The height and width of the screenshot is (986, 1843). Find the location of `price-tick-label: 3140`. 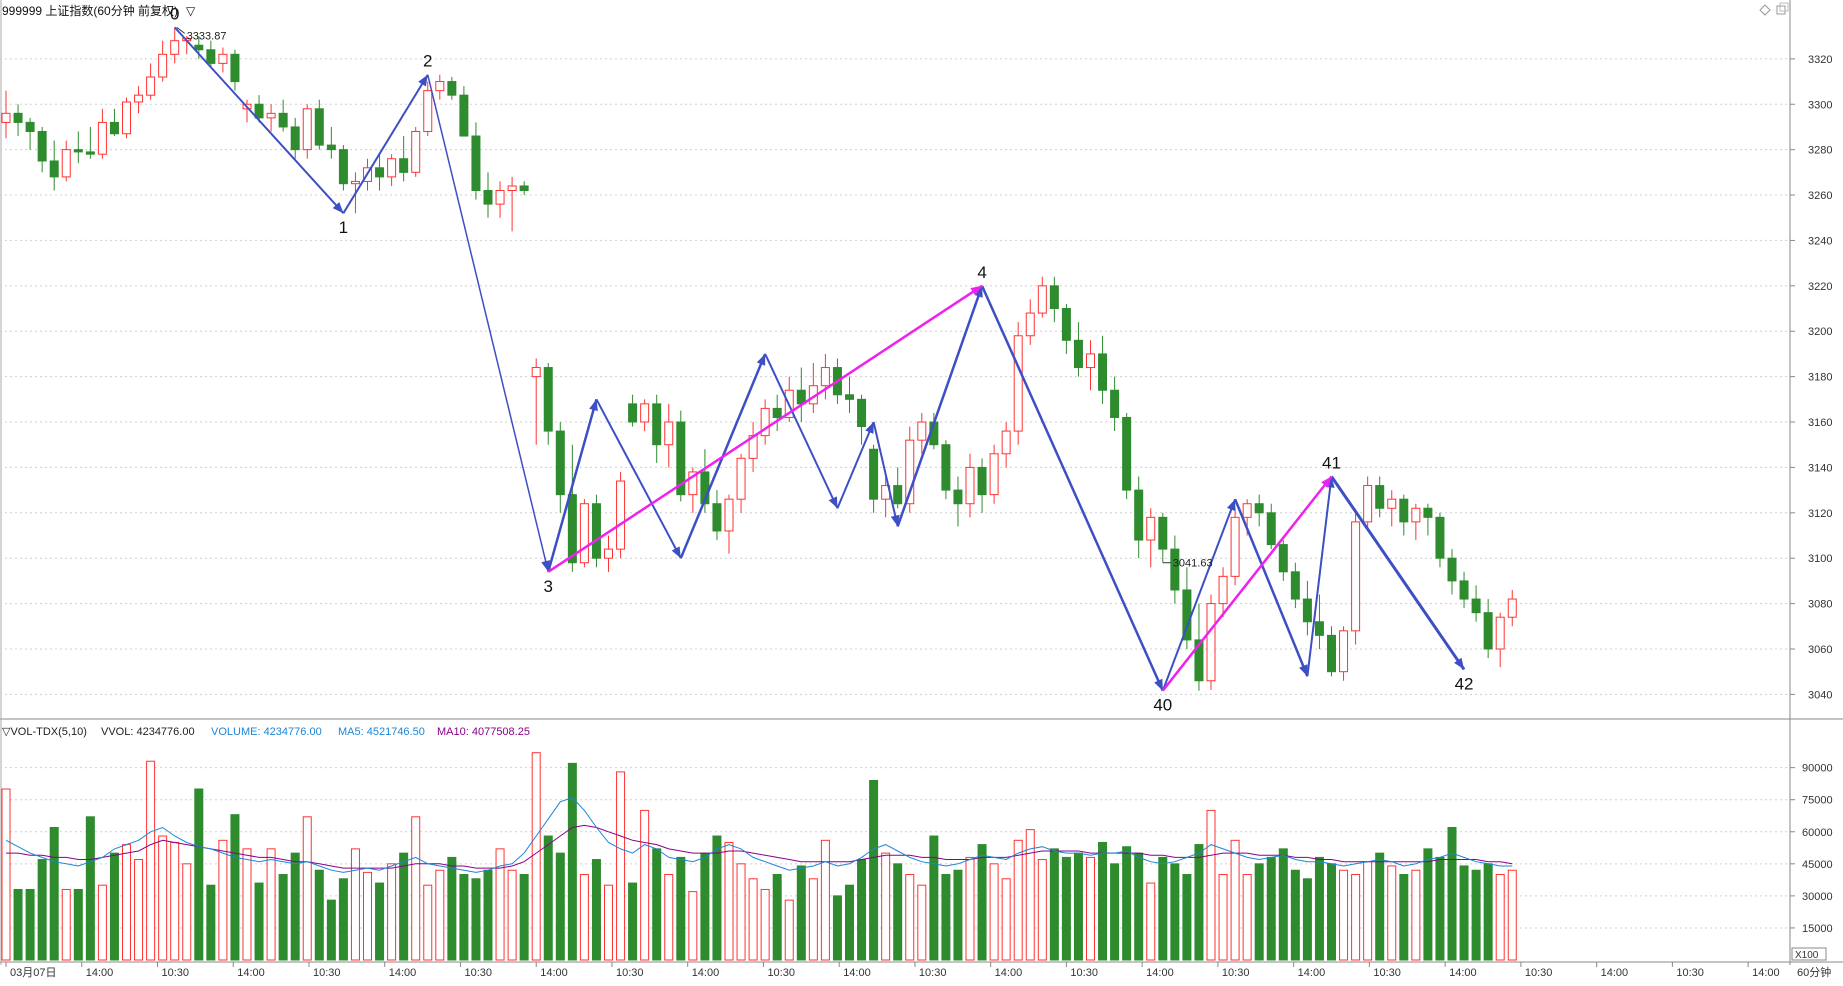

price-tick-label: 3140 is located at coordinates (1820, 468).